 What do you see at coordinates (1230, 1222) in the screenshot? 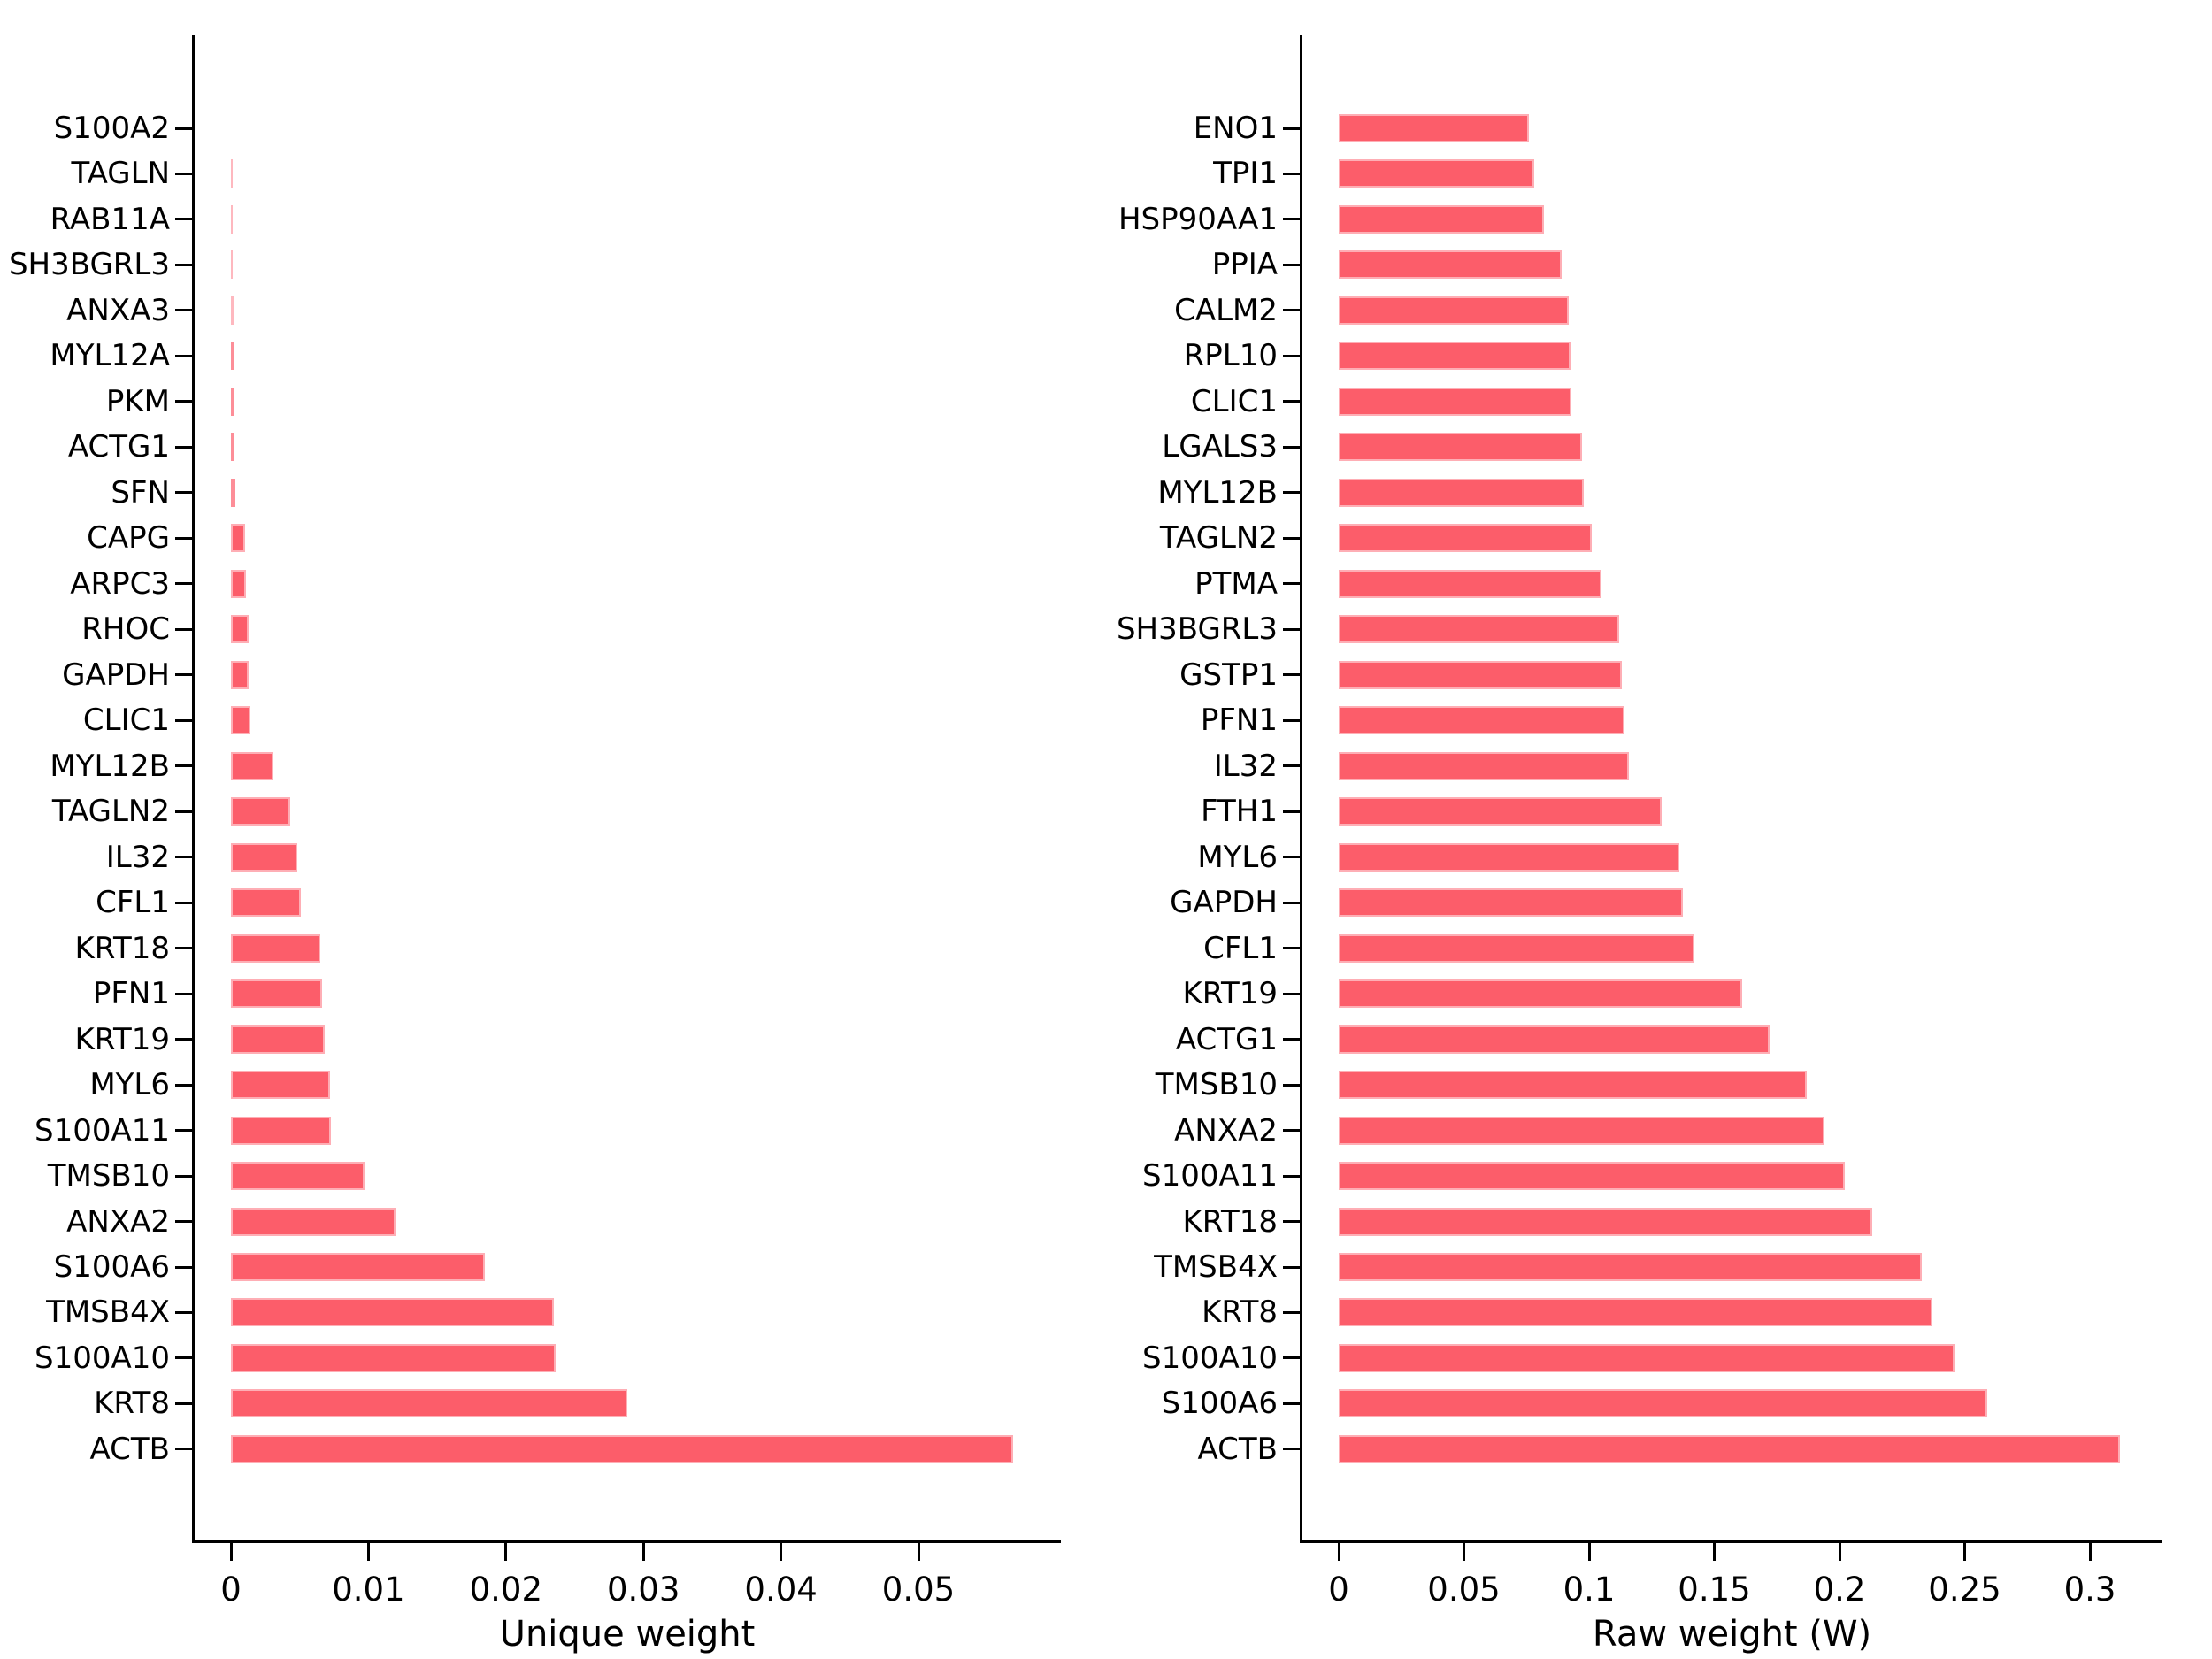
I see `y-label-krt18: KRT18` at bounding box center [1230, 1222].